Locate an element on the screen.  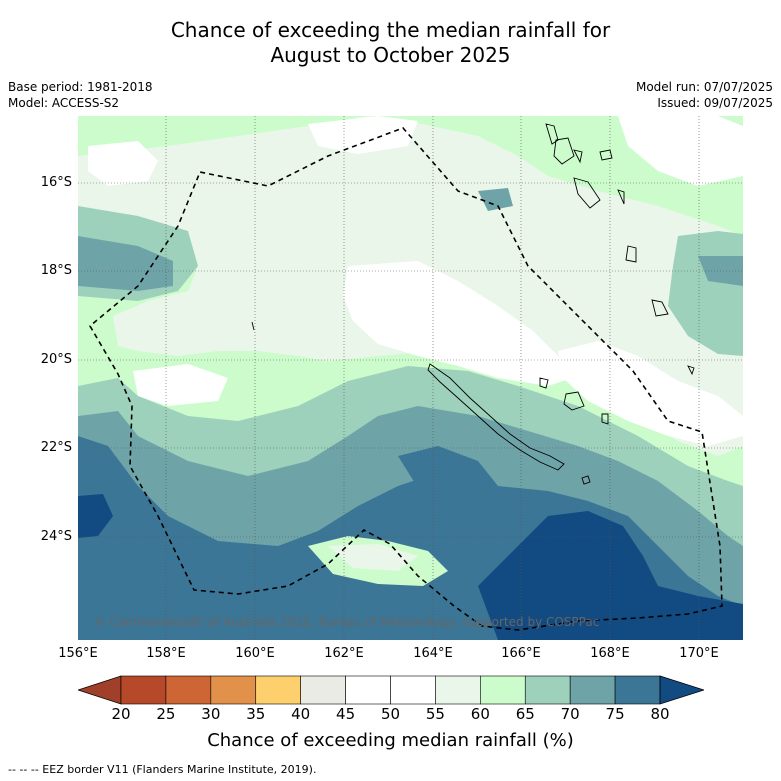
lon-label-164e: 164°E is located at coordinates (433, 653).